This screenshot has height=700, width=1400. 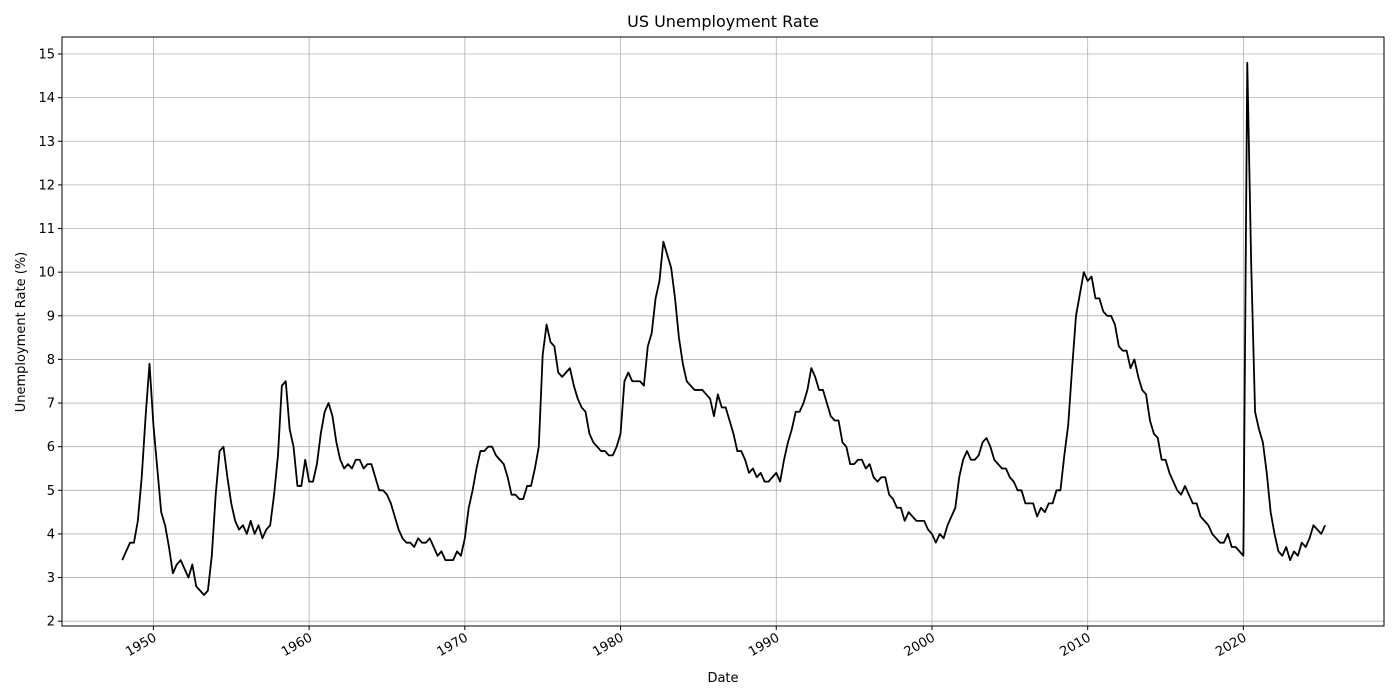 What do you see at coordinates (51, 316) in the screenshot?
I see `y-tick-label: 9` at bounding box center [51, 316].